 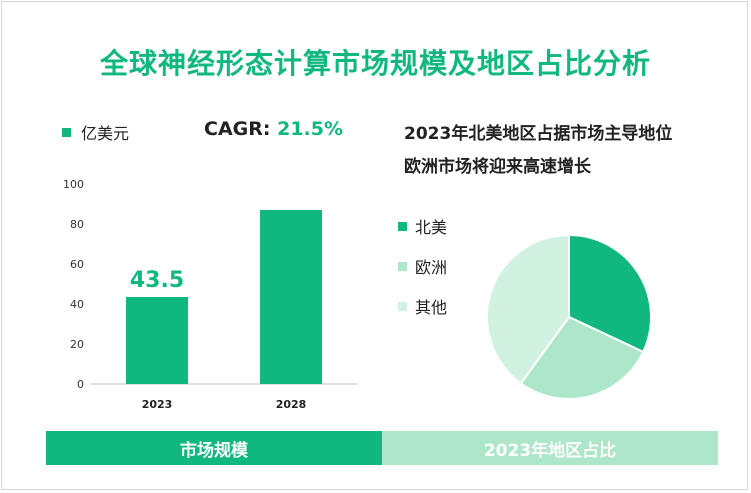 I want to click on y-tick-label: 20, so click(x=77, y=344).